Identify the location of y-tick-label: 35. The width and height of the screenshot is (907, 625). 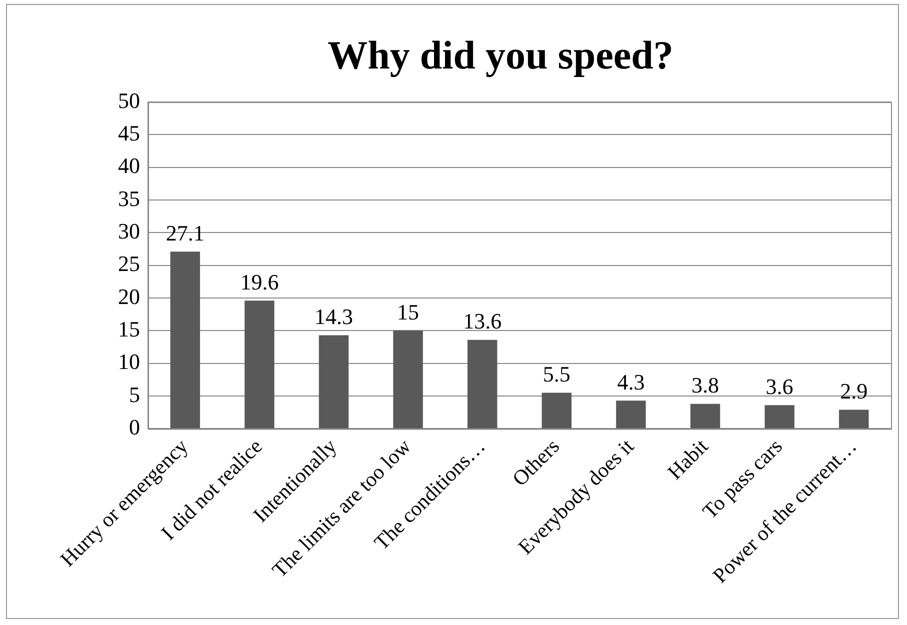
(129, 198).